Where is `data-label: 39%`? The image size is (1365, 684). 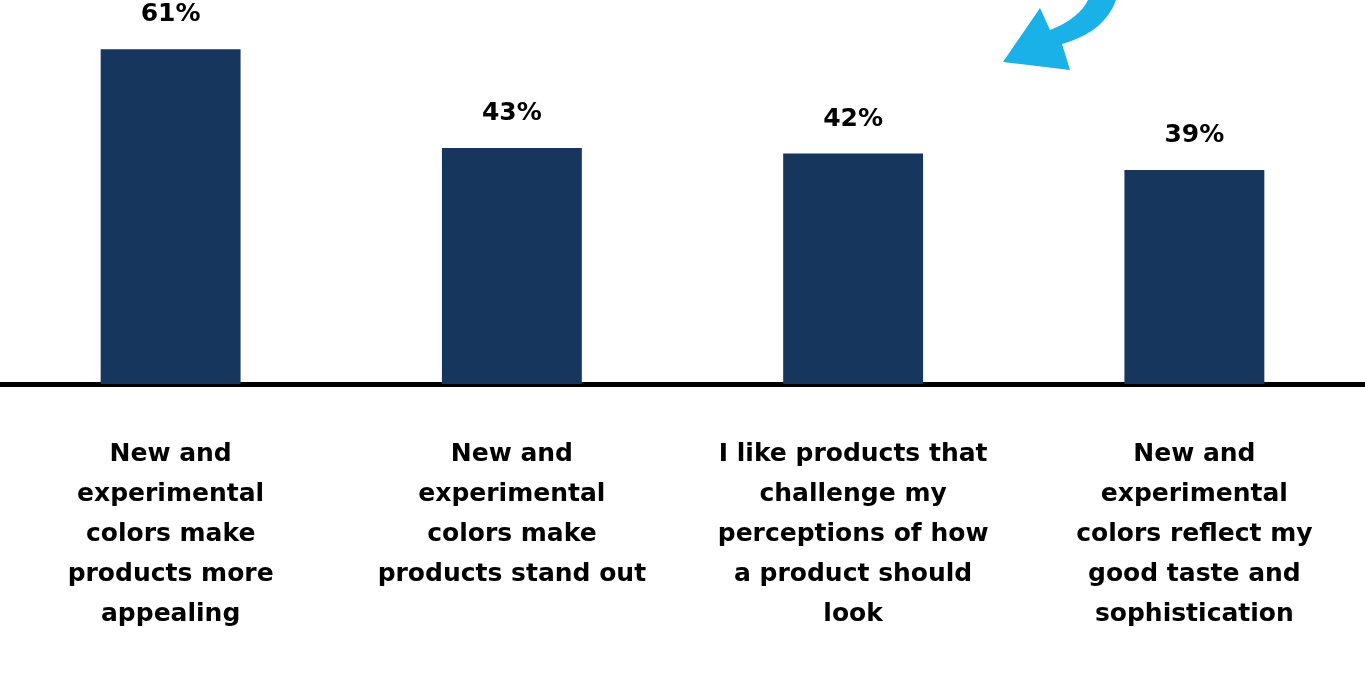 data-label: 39% is located at coordinates (1194, 134).